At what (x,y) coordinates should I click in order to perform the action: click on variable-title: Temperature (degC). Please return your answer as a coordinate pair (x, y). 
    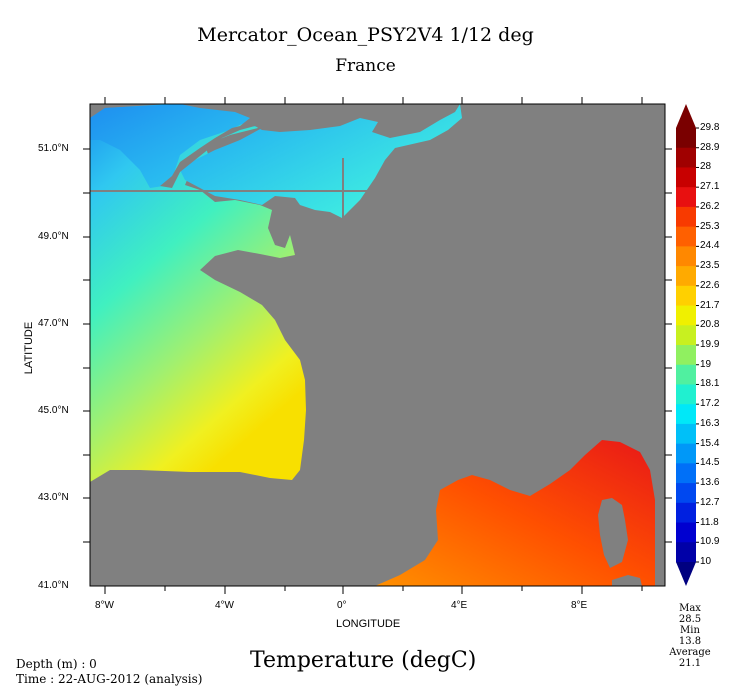
    Looking at the image, I should click on (363, 660).